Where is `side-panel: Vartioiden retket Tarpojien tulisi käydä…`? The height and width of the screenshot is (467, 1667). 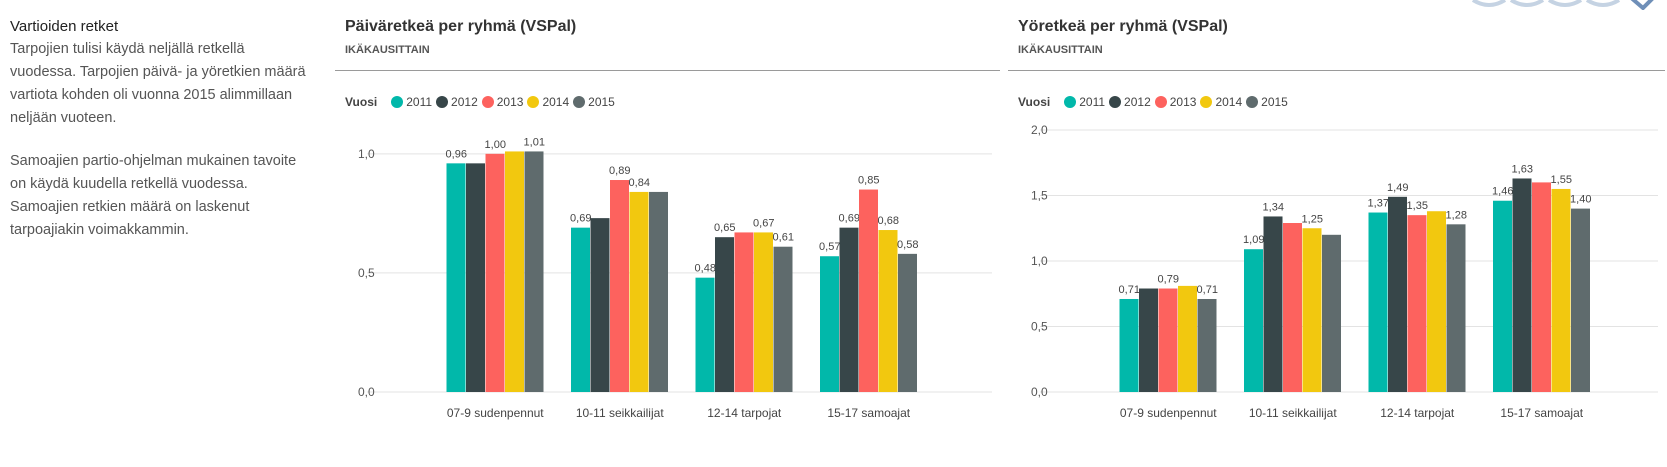 side-panel: Vartioiden retket Tarpojien tulisi käydä… is located at coordinates (160, 140).